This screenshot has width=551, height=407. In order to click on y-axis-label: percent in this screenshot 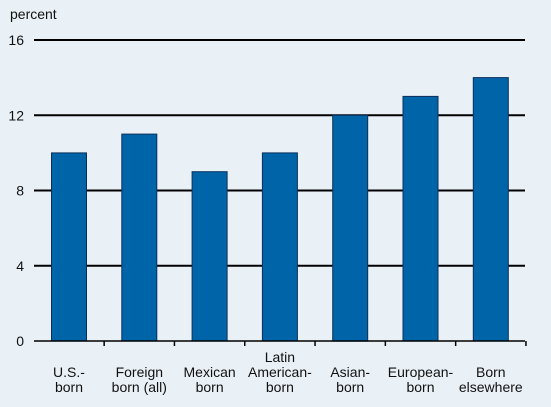, I will do `click(33, 14)`.